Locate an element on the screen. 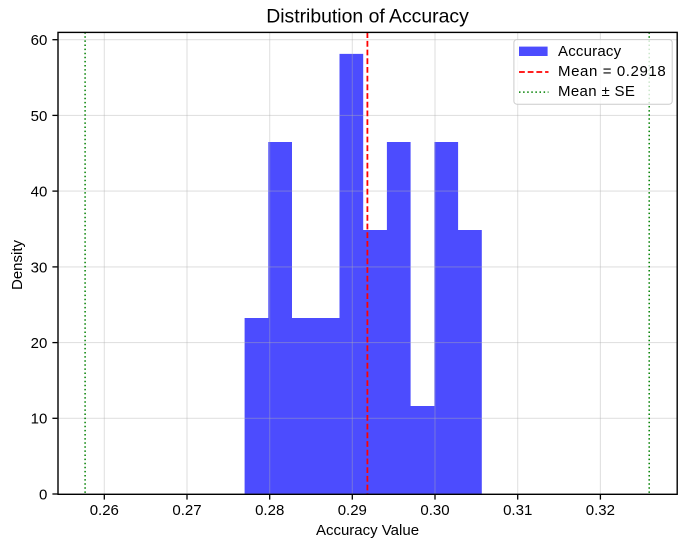  svg-text: 10 is located at coordinates (39, 419).